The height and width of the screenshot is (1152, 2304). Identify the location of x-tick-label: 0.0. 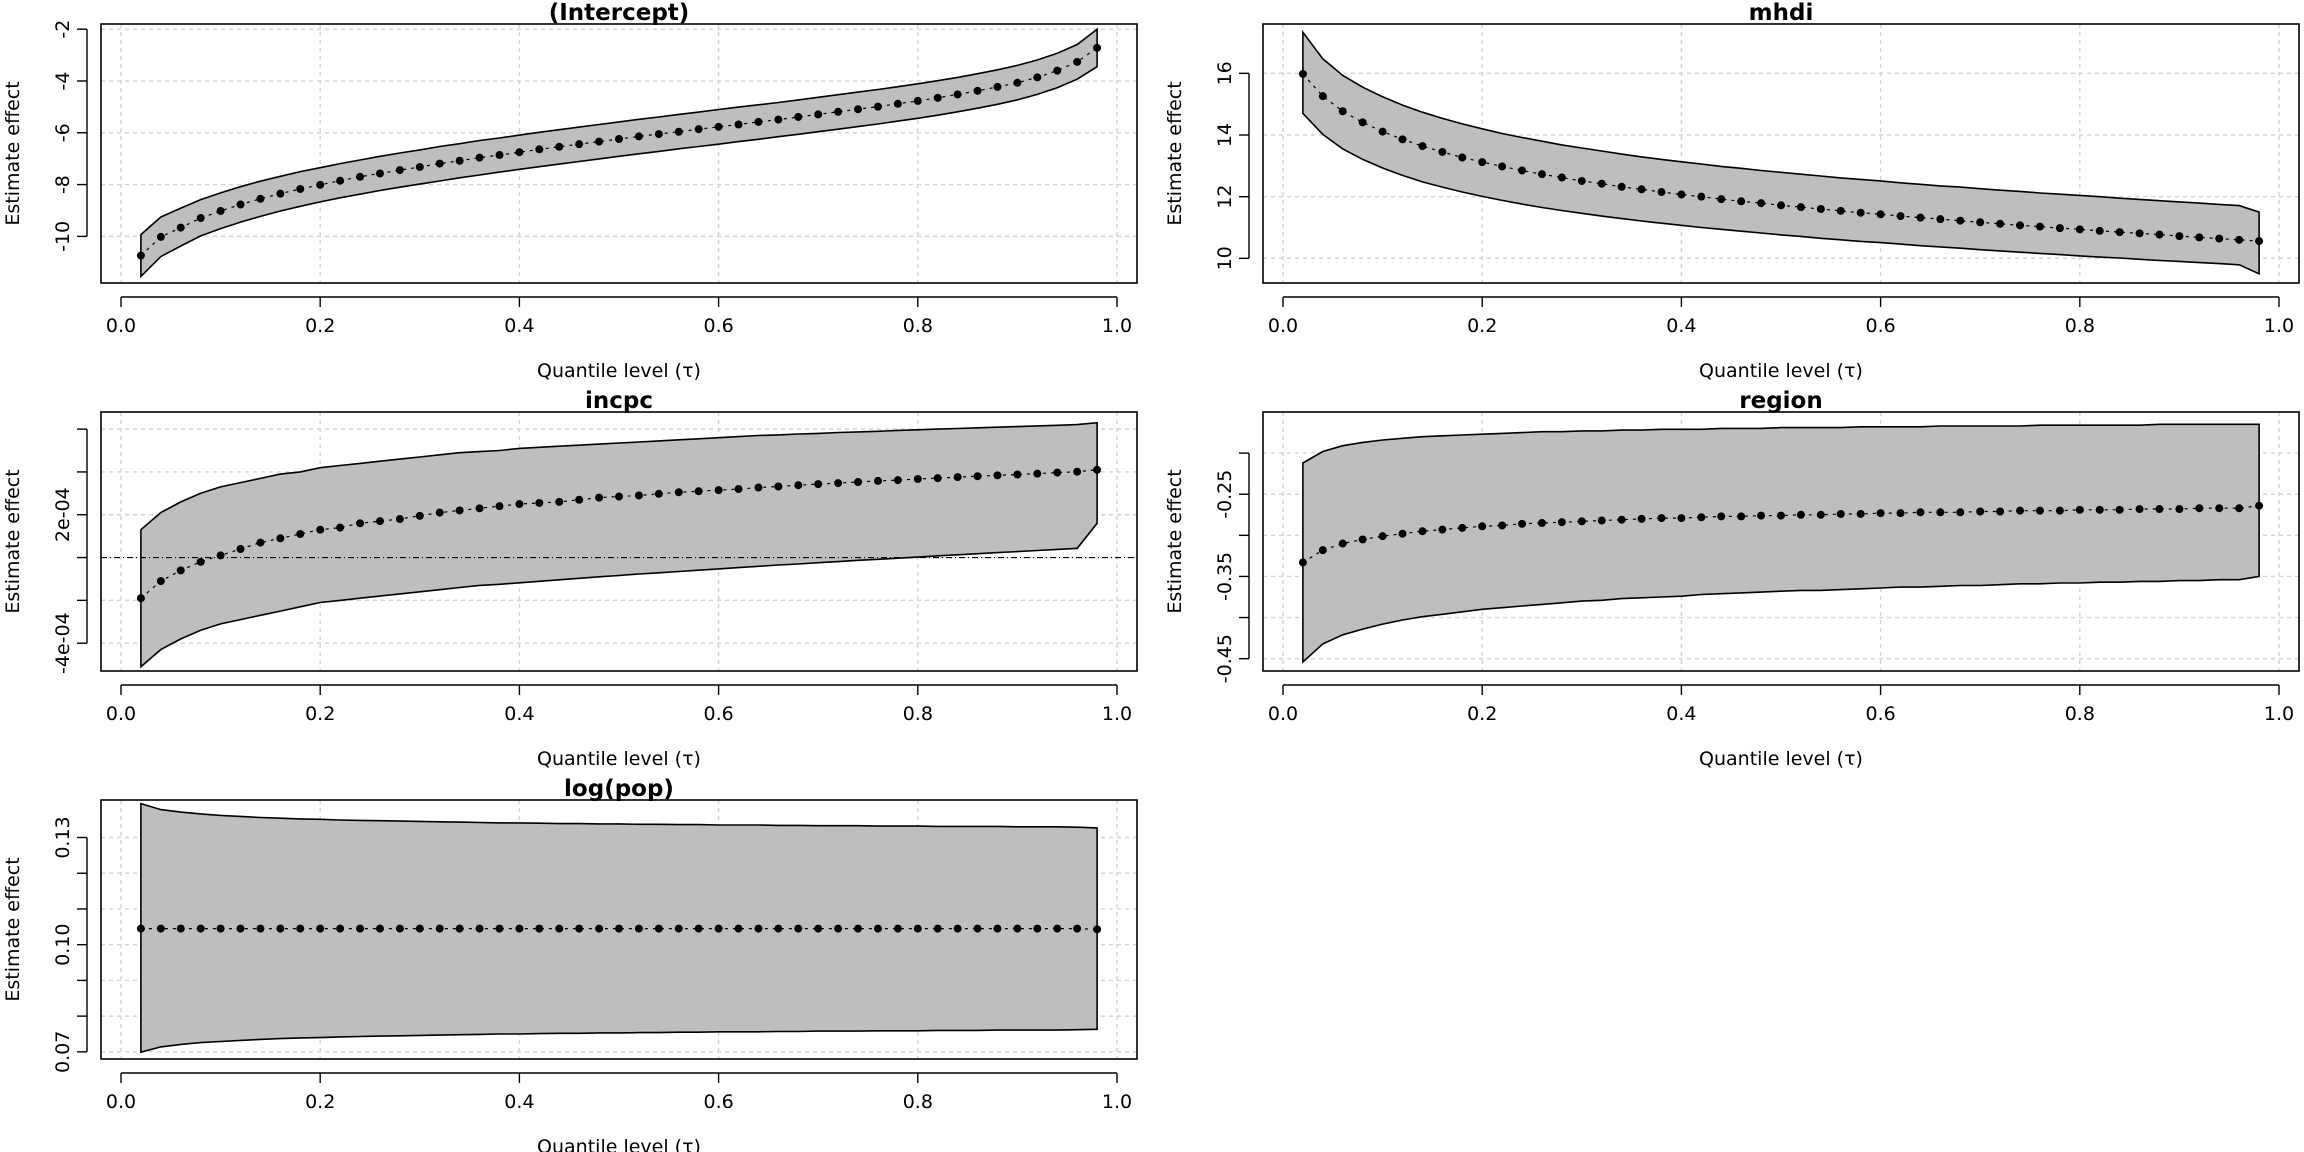
(121, 1102).